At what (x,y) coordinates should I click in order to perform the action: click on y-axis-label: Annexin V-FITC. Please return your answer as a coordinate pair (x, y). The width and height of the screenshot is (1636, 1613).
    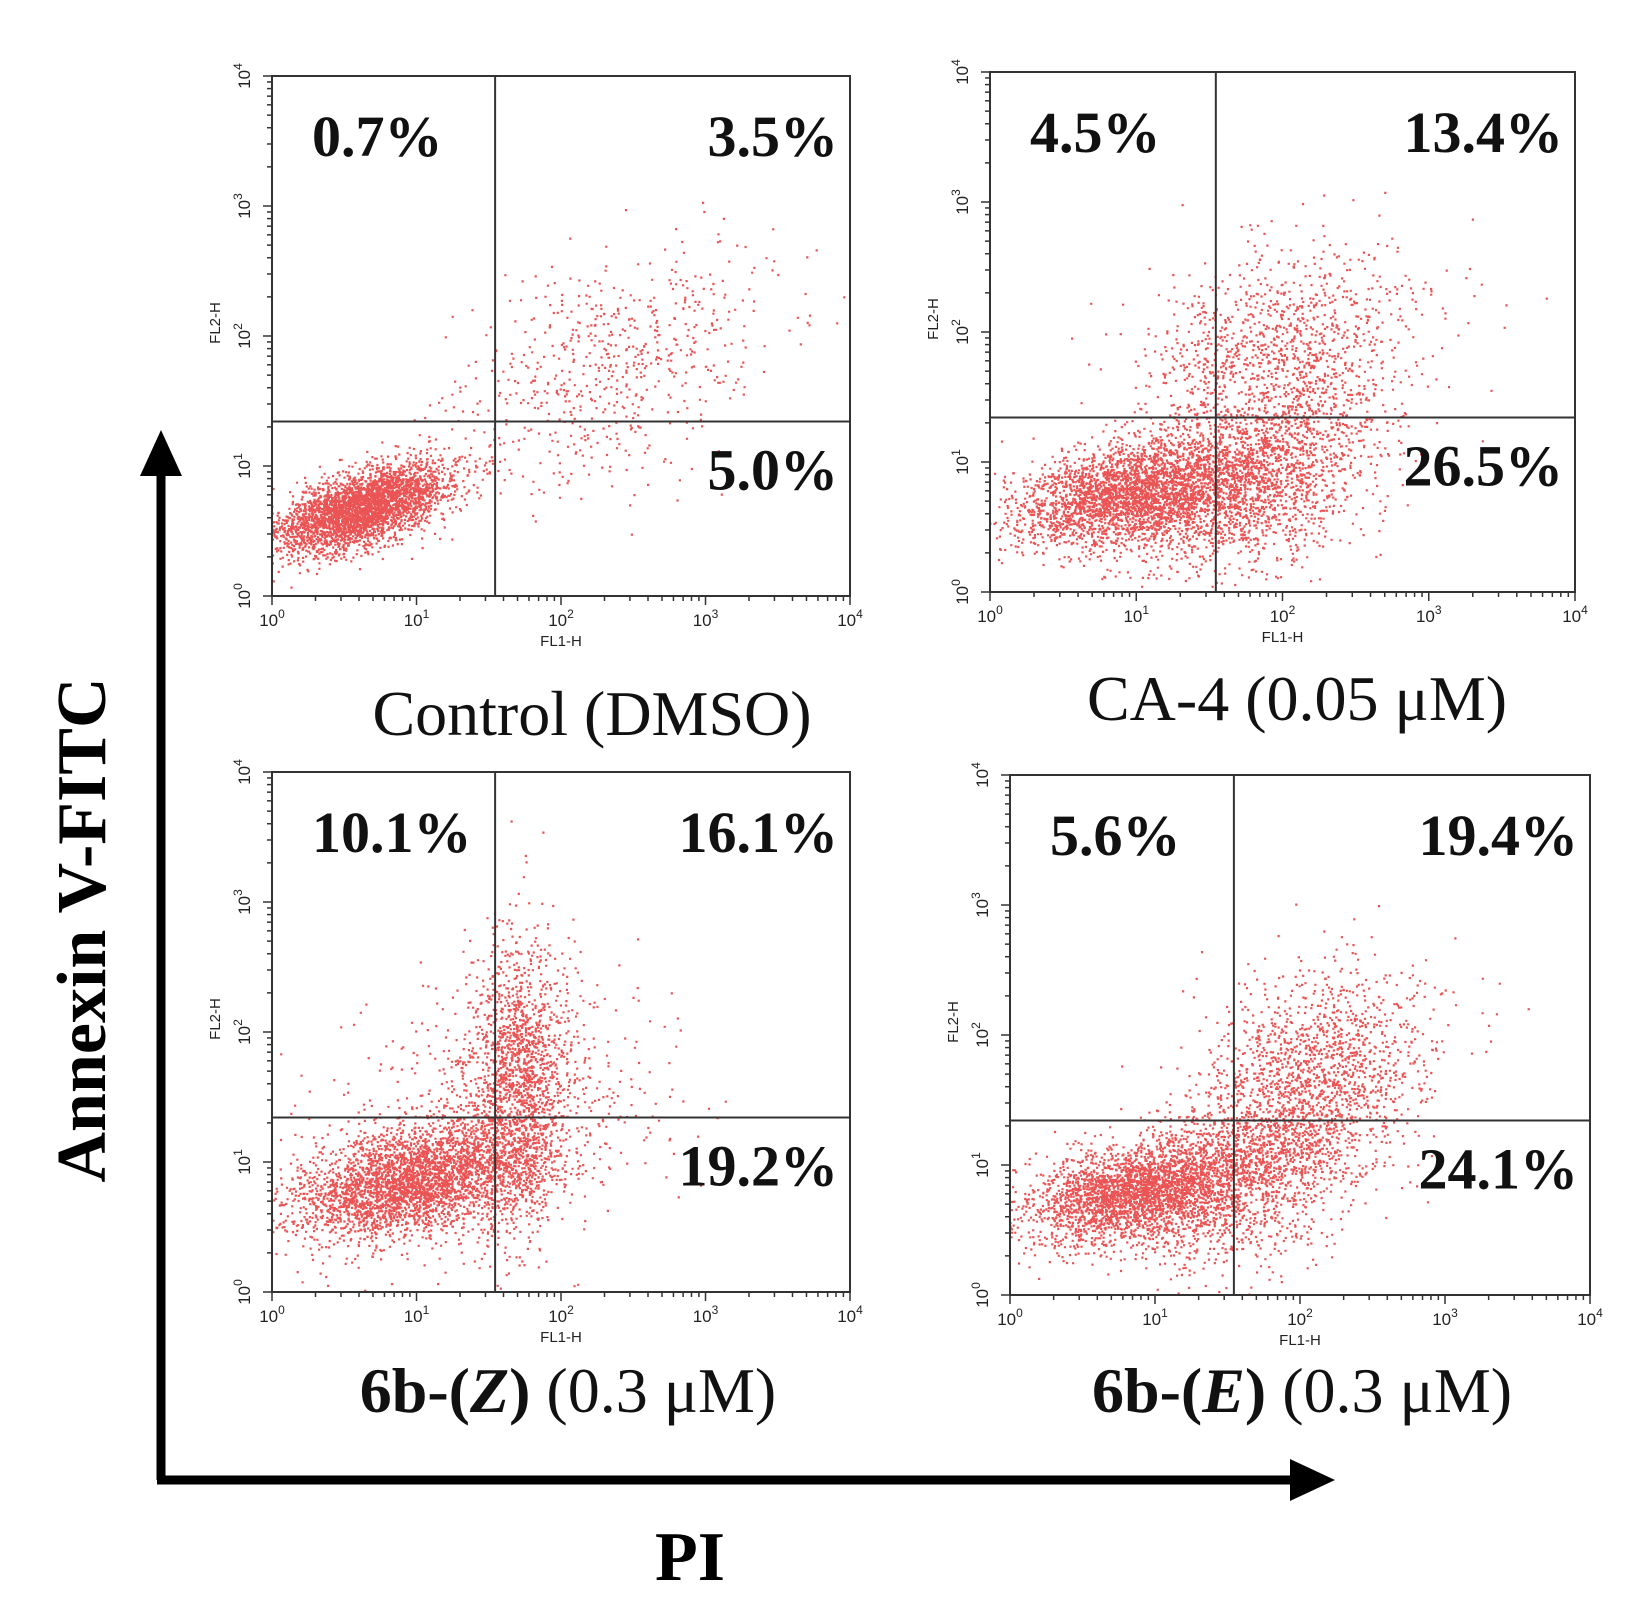
    Looking at the image, I should click on (82, 929).